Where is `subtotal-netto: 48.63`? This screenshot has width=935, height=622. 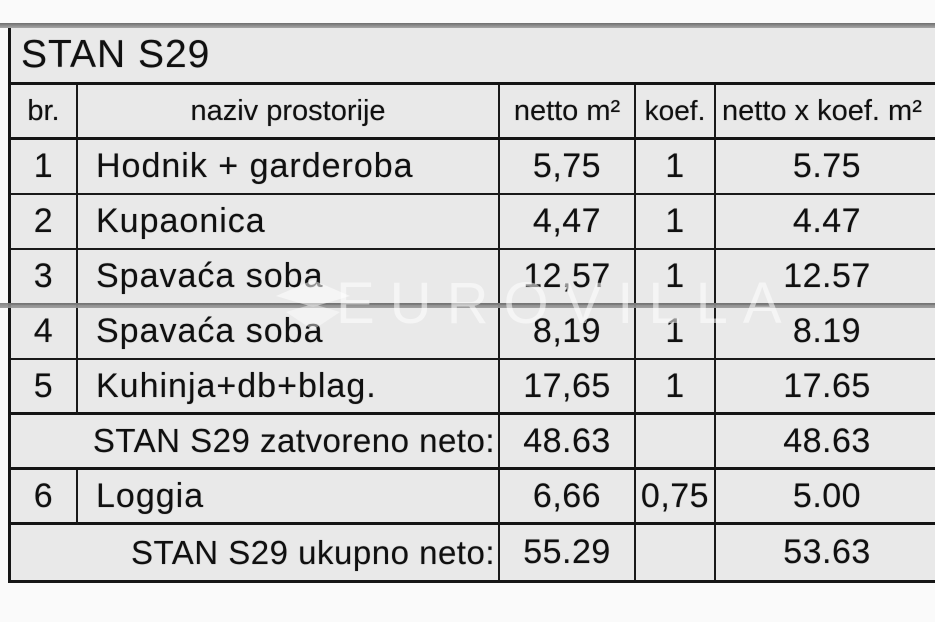 subtotal-netto: 48.63 is located at coordinates (568, 442).